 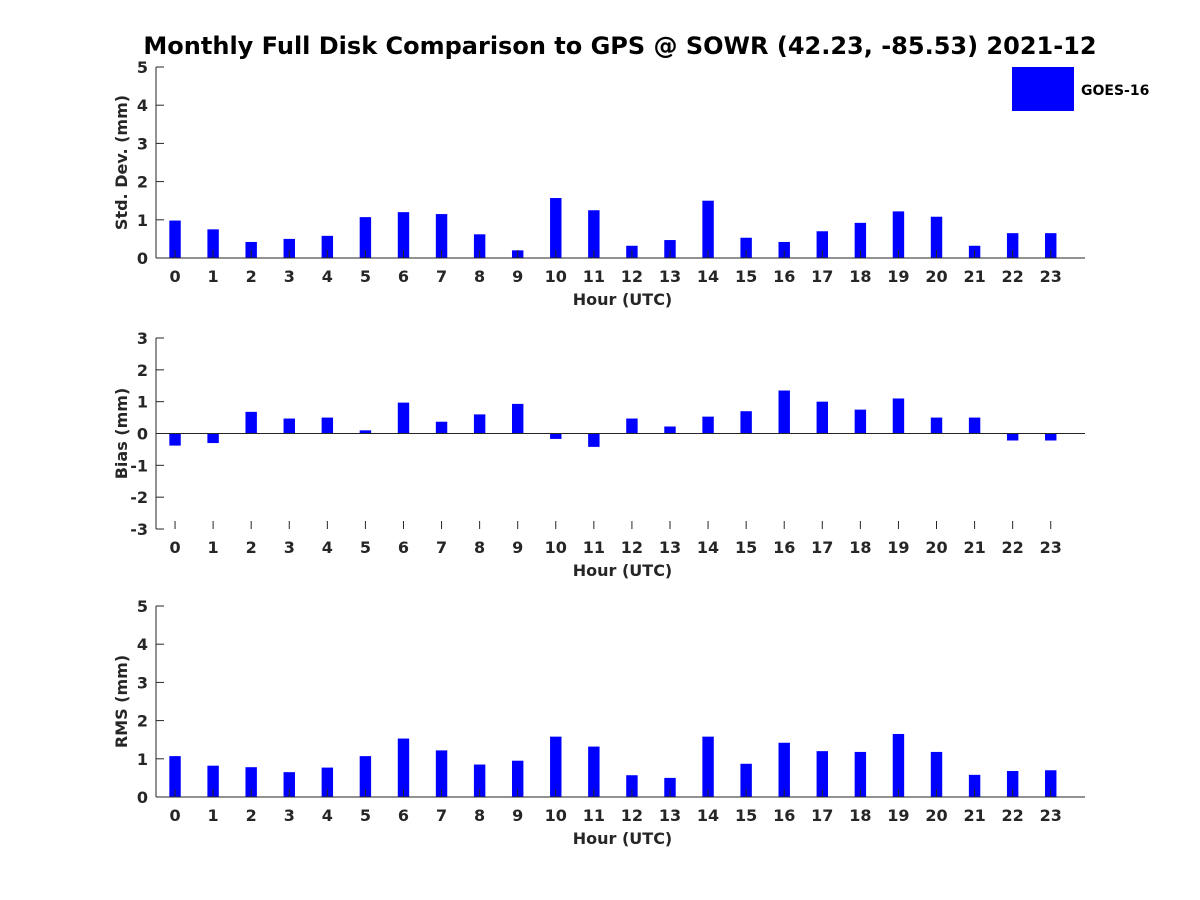 I want to click on y-tick-label: -3, so click(x=139, y=529).